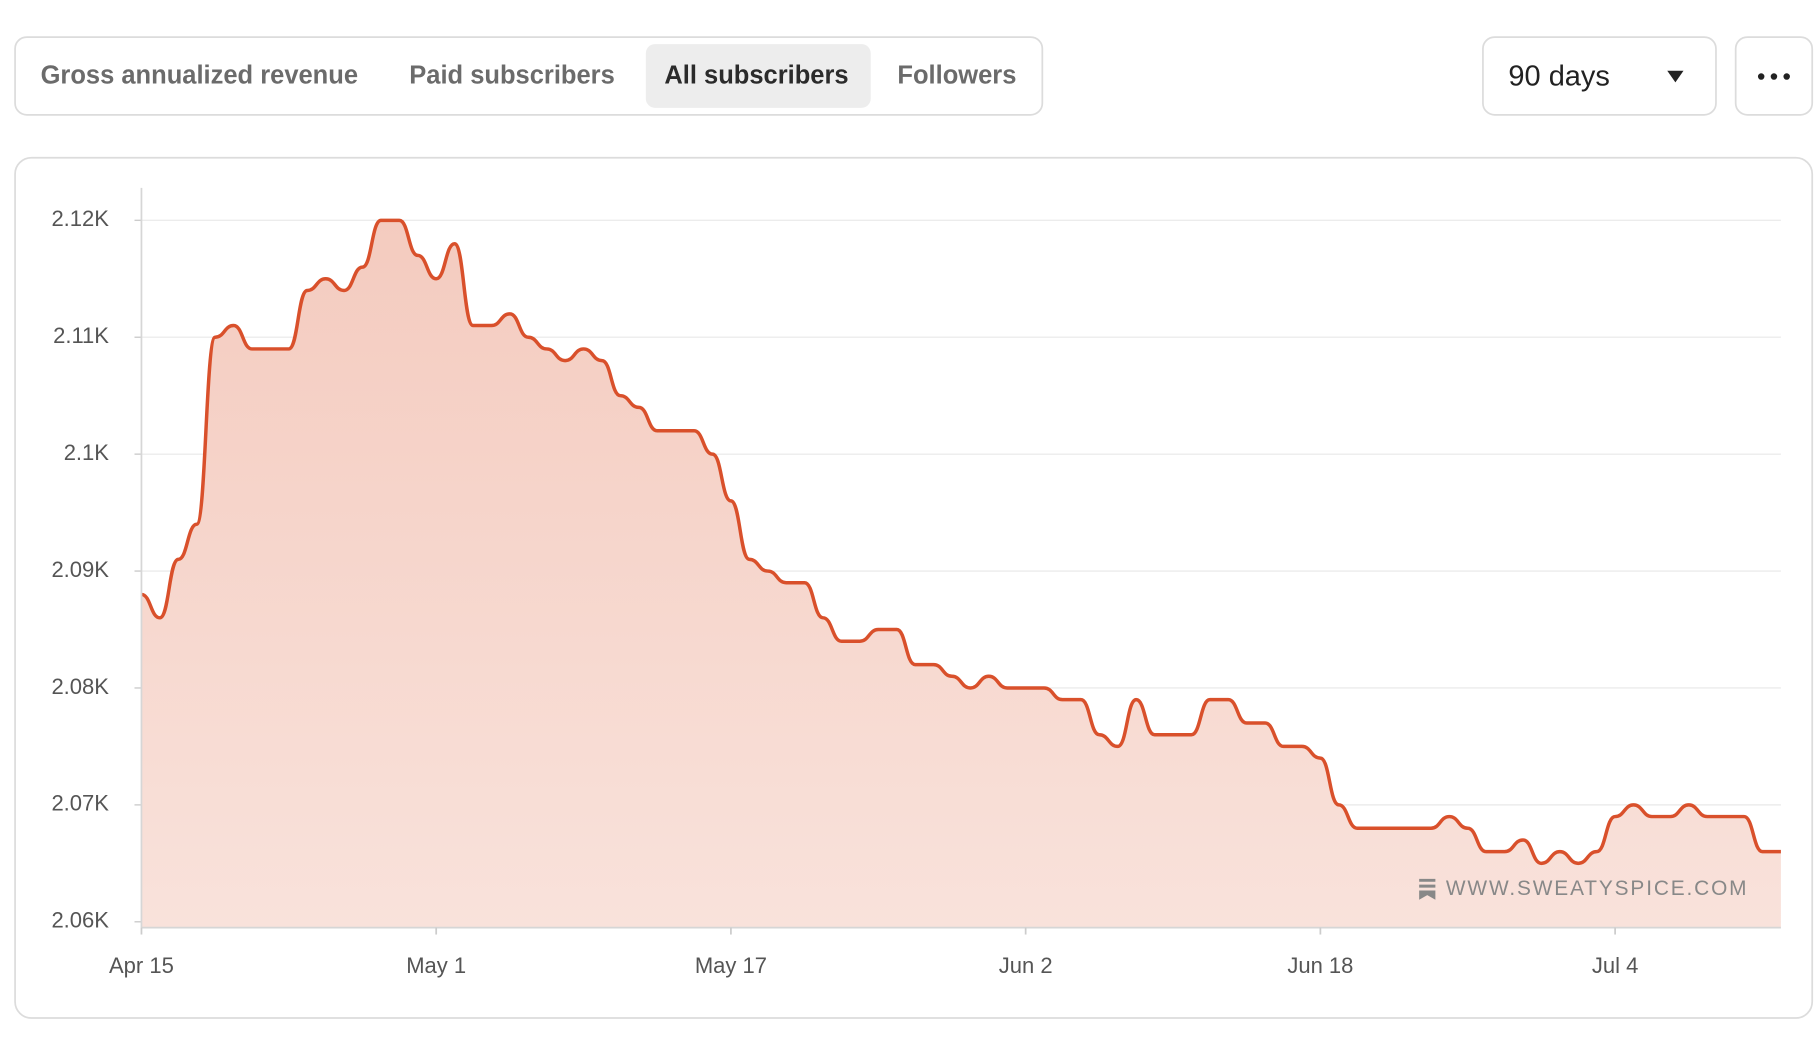 The image size is (1818, 1054). Describe the element at coordinates (80, 218) in the screenshot. I see `y-tick-label: 2.12K` at that location.